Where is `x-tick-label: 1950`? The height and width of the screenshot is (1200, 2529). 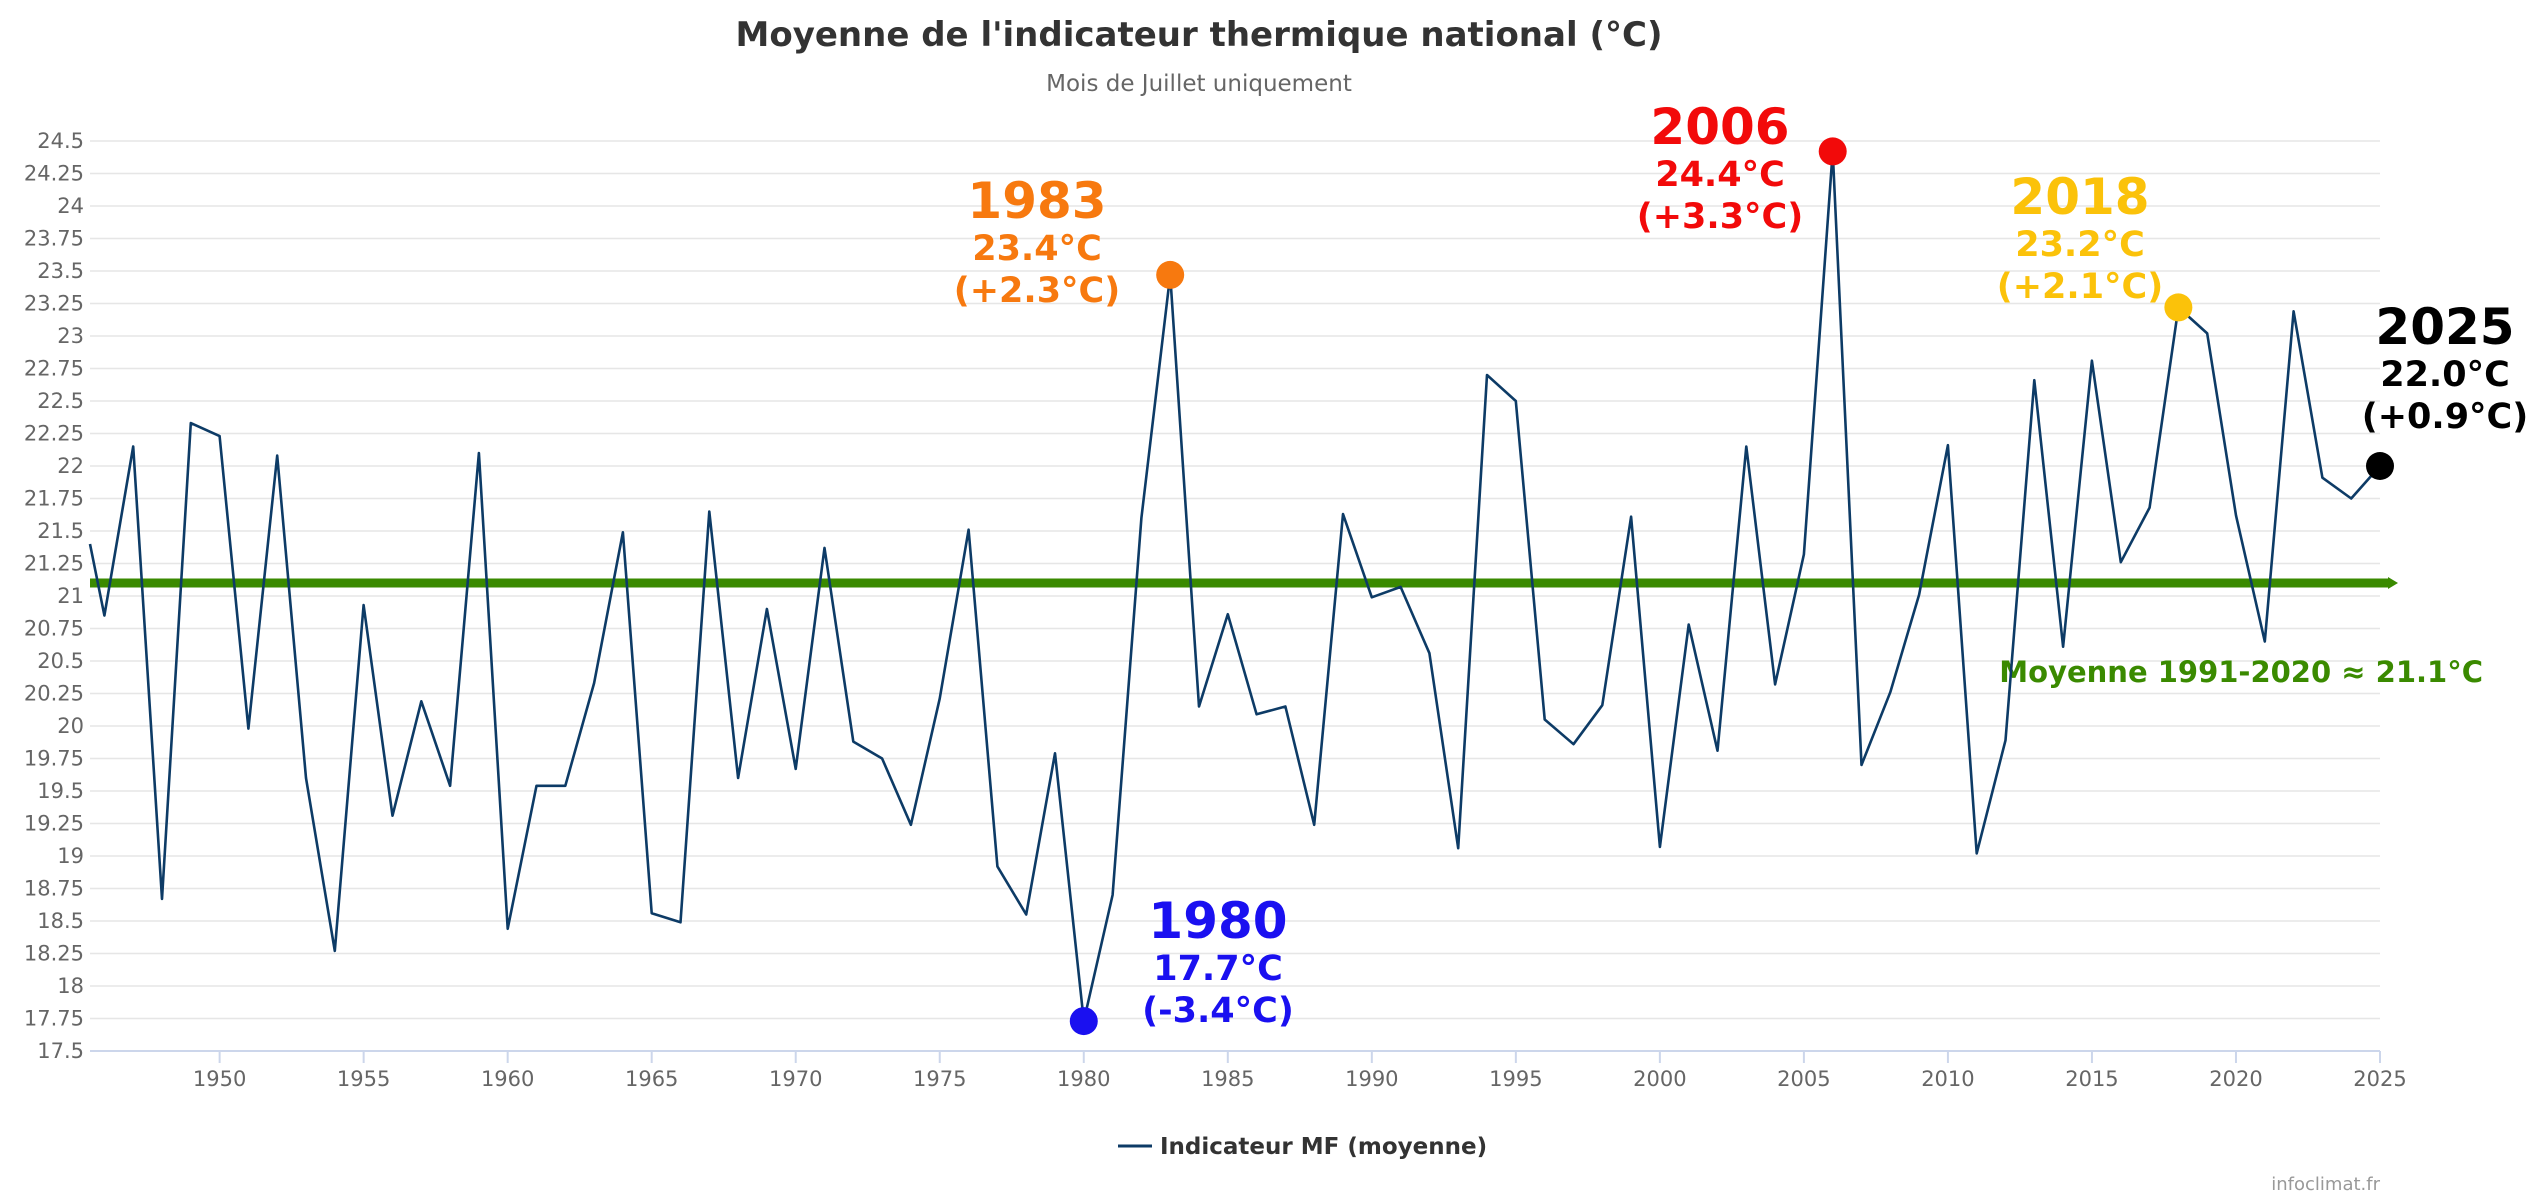 x-tick-label: 1950 is located at coordinates (219, 1079).